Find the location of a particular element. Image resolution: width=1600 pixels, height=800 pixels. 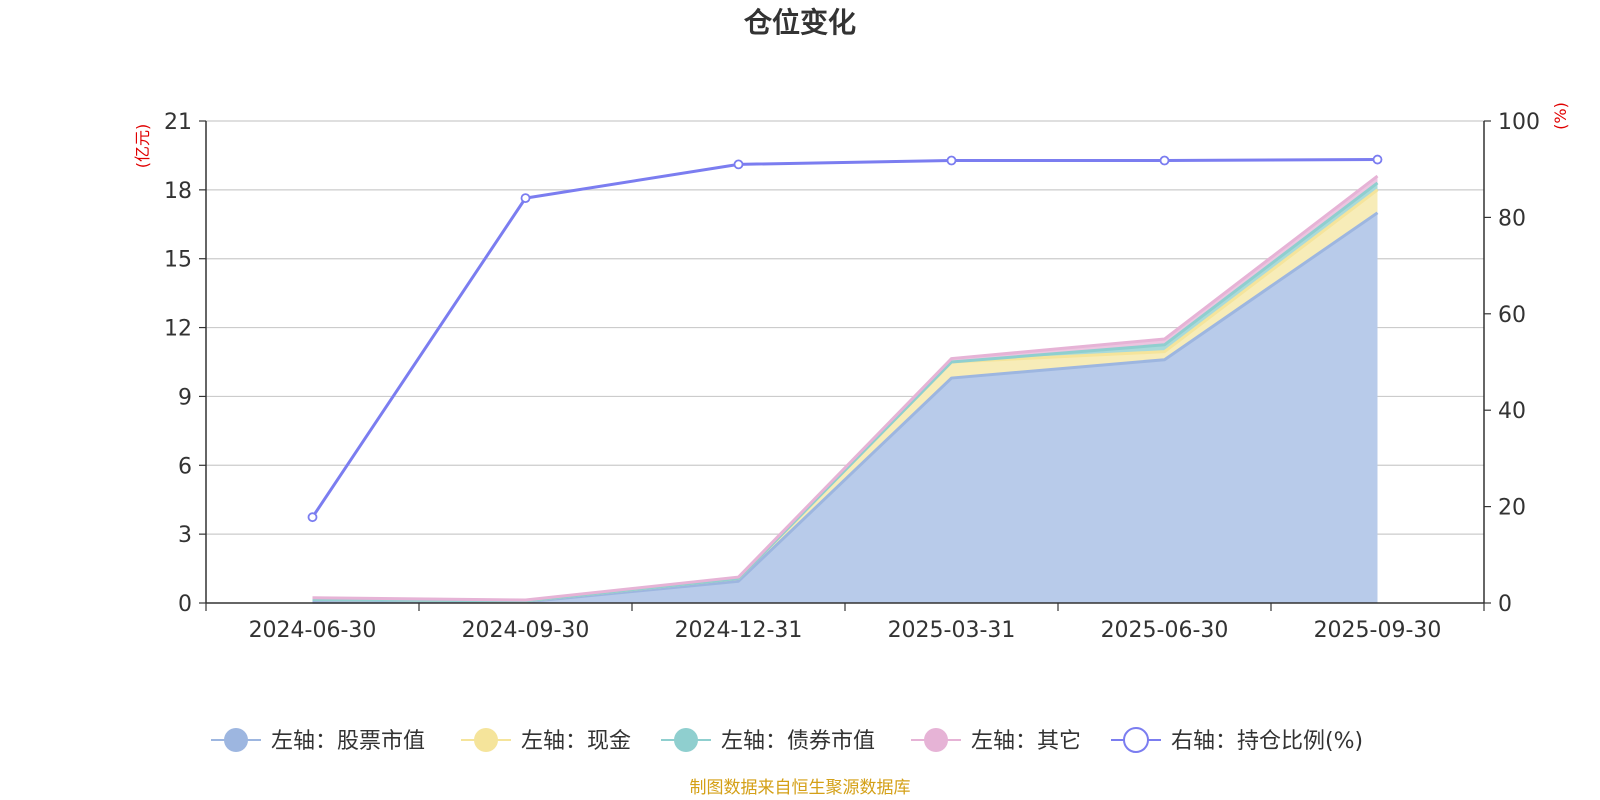

right-axis-unit: (%) is located at coordinates (1560, 116).